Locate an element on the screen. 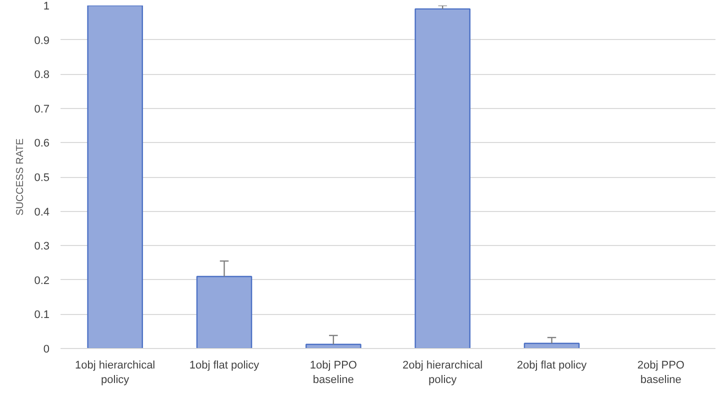  x-tick-label: 2obj hierarchical policy is located at coordinates (442, 373).